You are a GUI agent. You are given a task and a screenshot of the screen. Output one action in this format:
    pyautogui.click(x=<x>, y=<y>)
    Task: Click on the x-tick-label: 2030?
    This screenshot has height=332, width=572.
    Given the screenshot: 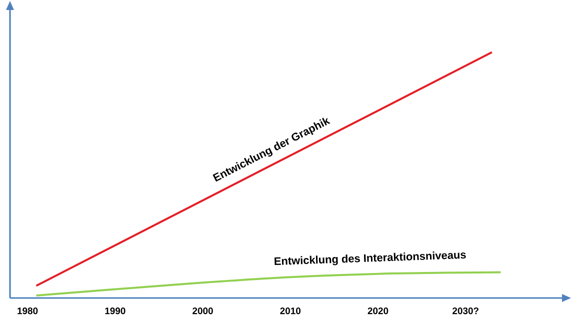 What is the action you would take?
    pyautogui.click(x=465, y=310)
    